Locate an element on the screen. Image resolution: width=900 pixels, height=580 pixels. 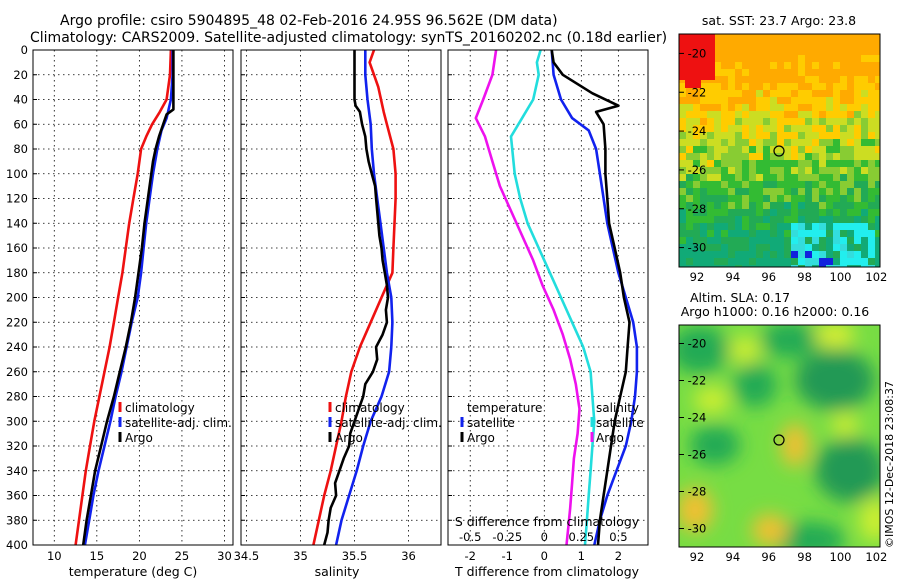
map-lon-tick-102: 102 is located at coordinates (876, 557).